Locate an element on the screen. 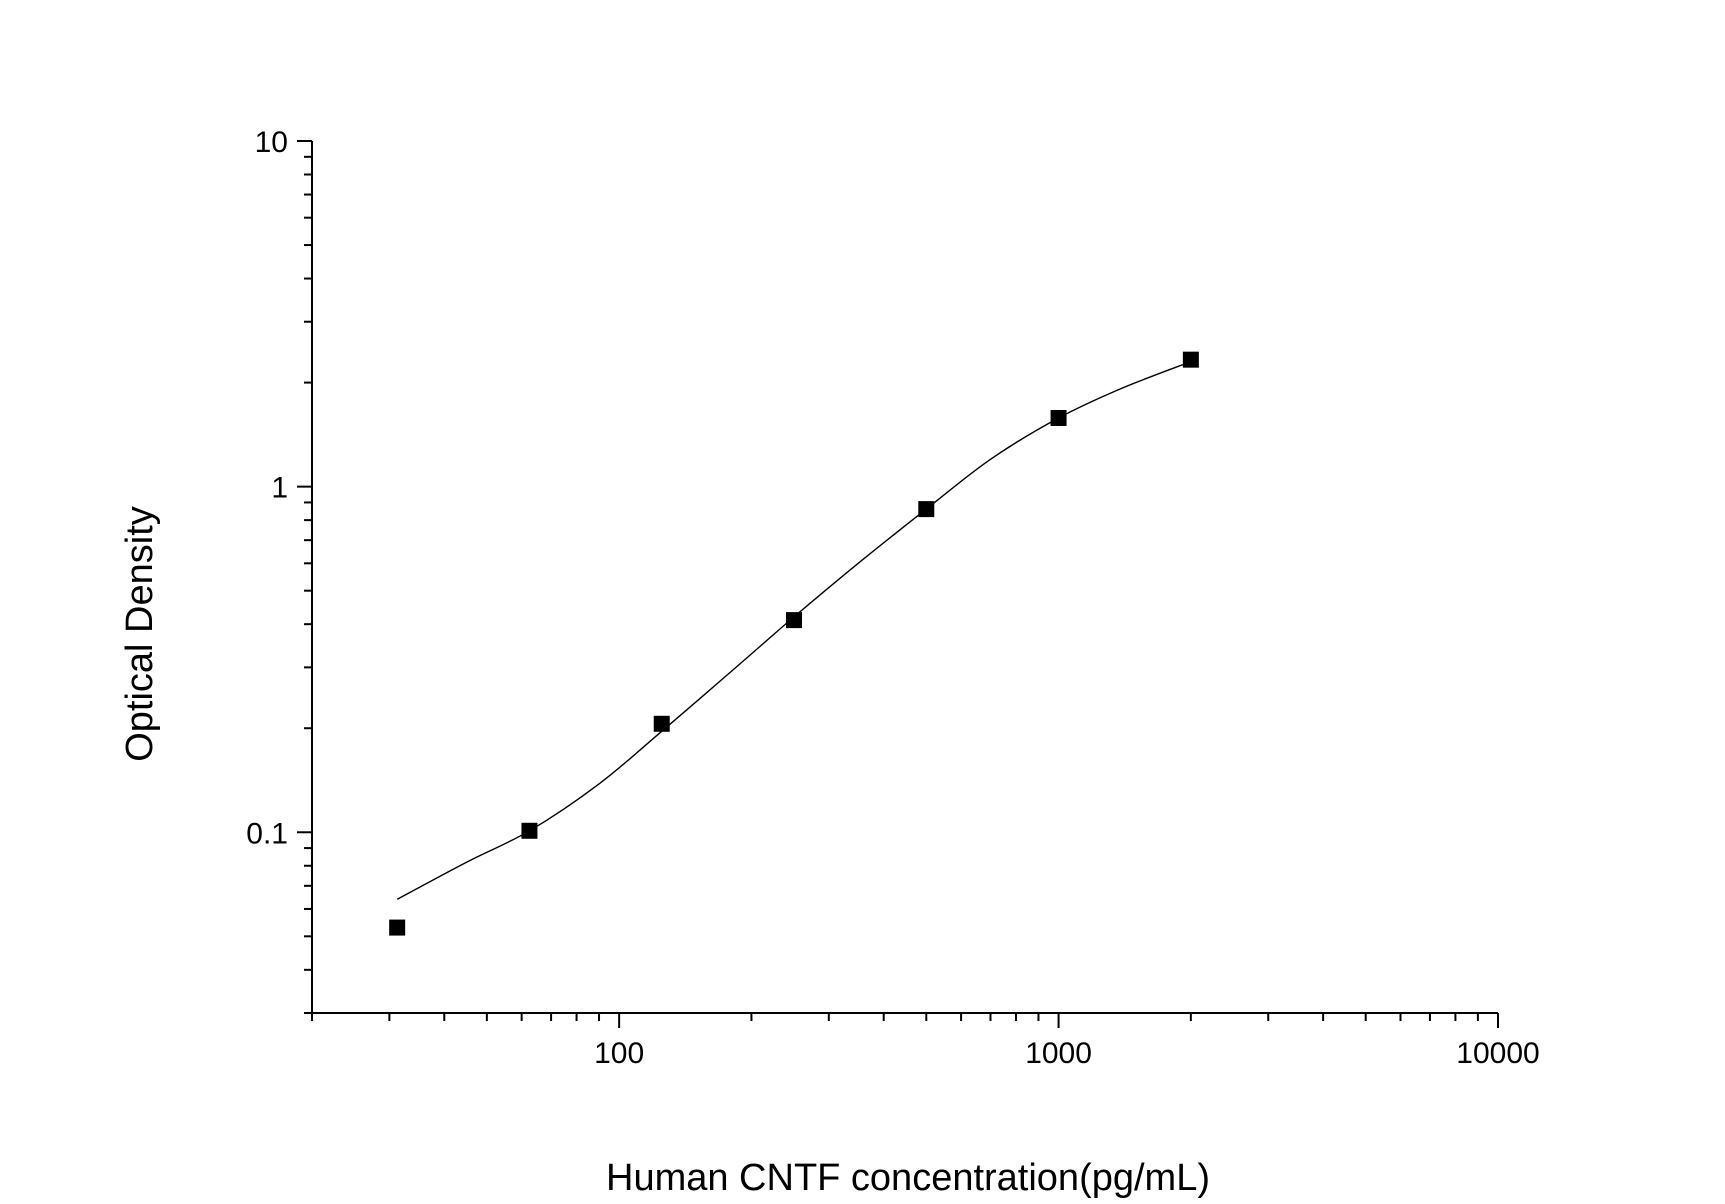 This screenshot has width=1725, height=1204. y-tick-label: 0.1 is located at coordinates (267, 833).